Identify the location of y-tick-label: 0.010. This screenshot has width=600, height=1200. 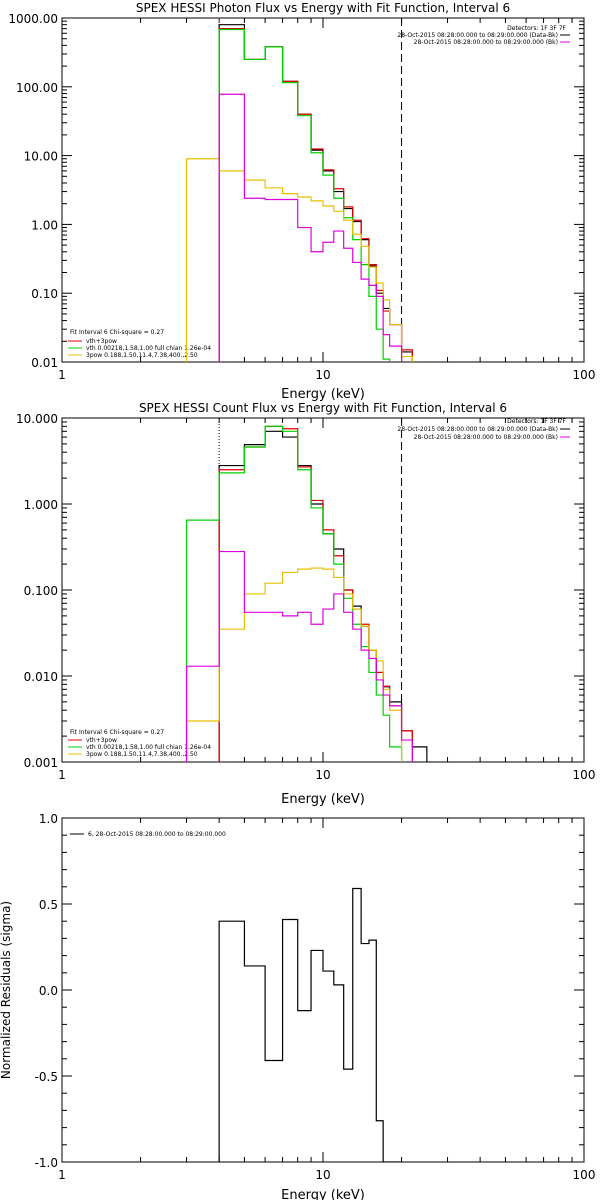
(41, 677).